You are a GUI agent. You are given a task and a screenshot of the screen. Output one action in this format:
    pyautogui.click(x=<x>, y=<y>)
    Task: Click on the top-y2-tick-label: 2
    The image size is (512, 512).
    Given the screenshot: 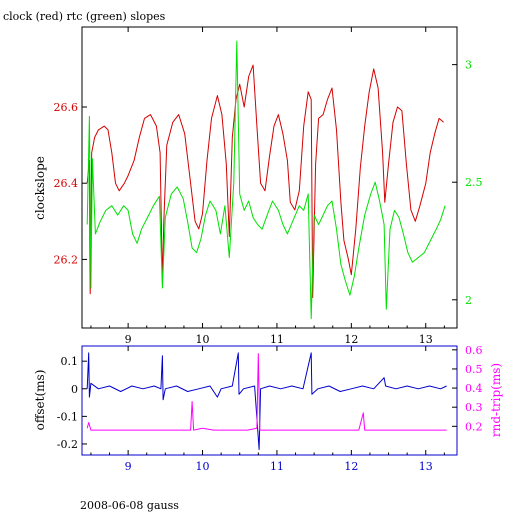 What is the action you would take?
    pyautogui.click(x=468, y=300)
    